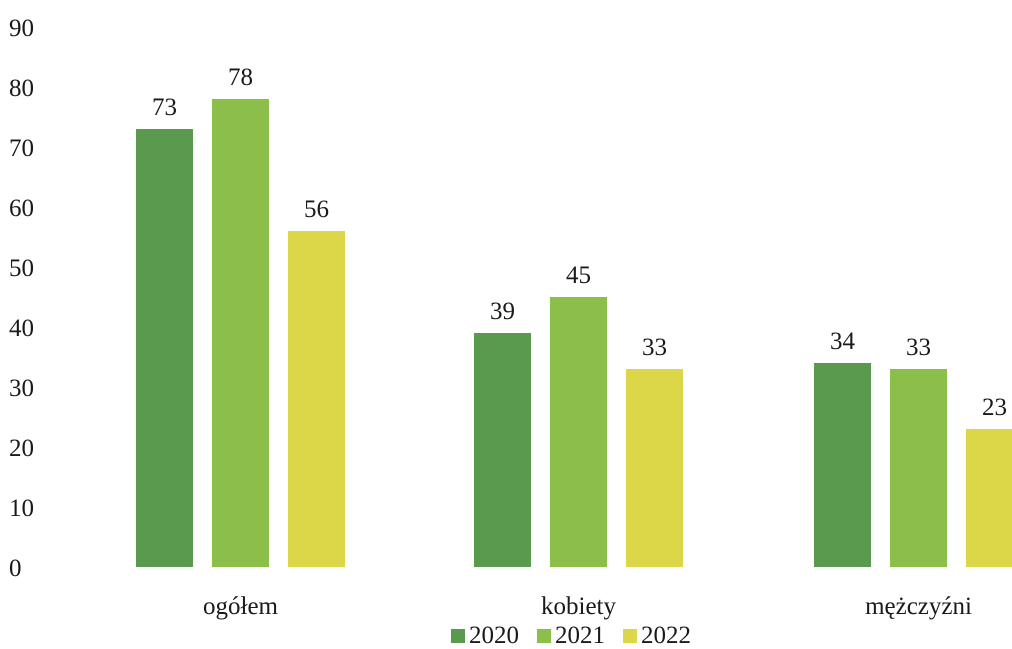 The width and height of the screenshot is (1012, 649). I want to click on y-tick-label: 80, so click(21, 88).